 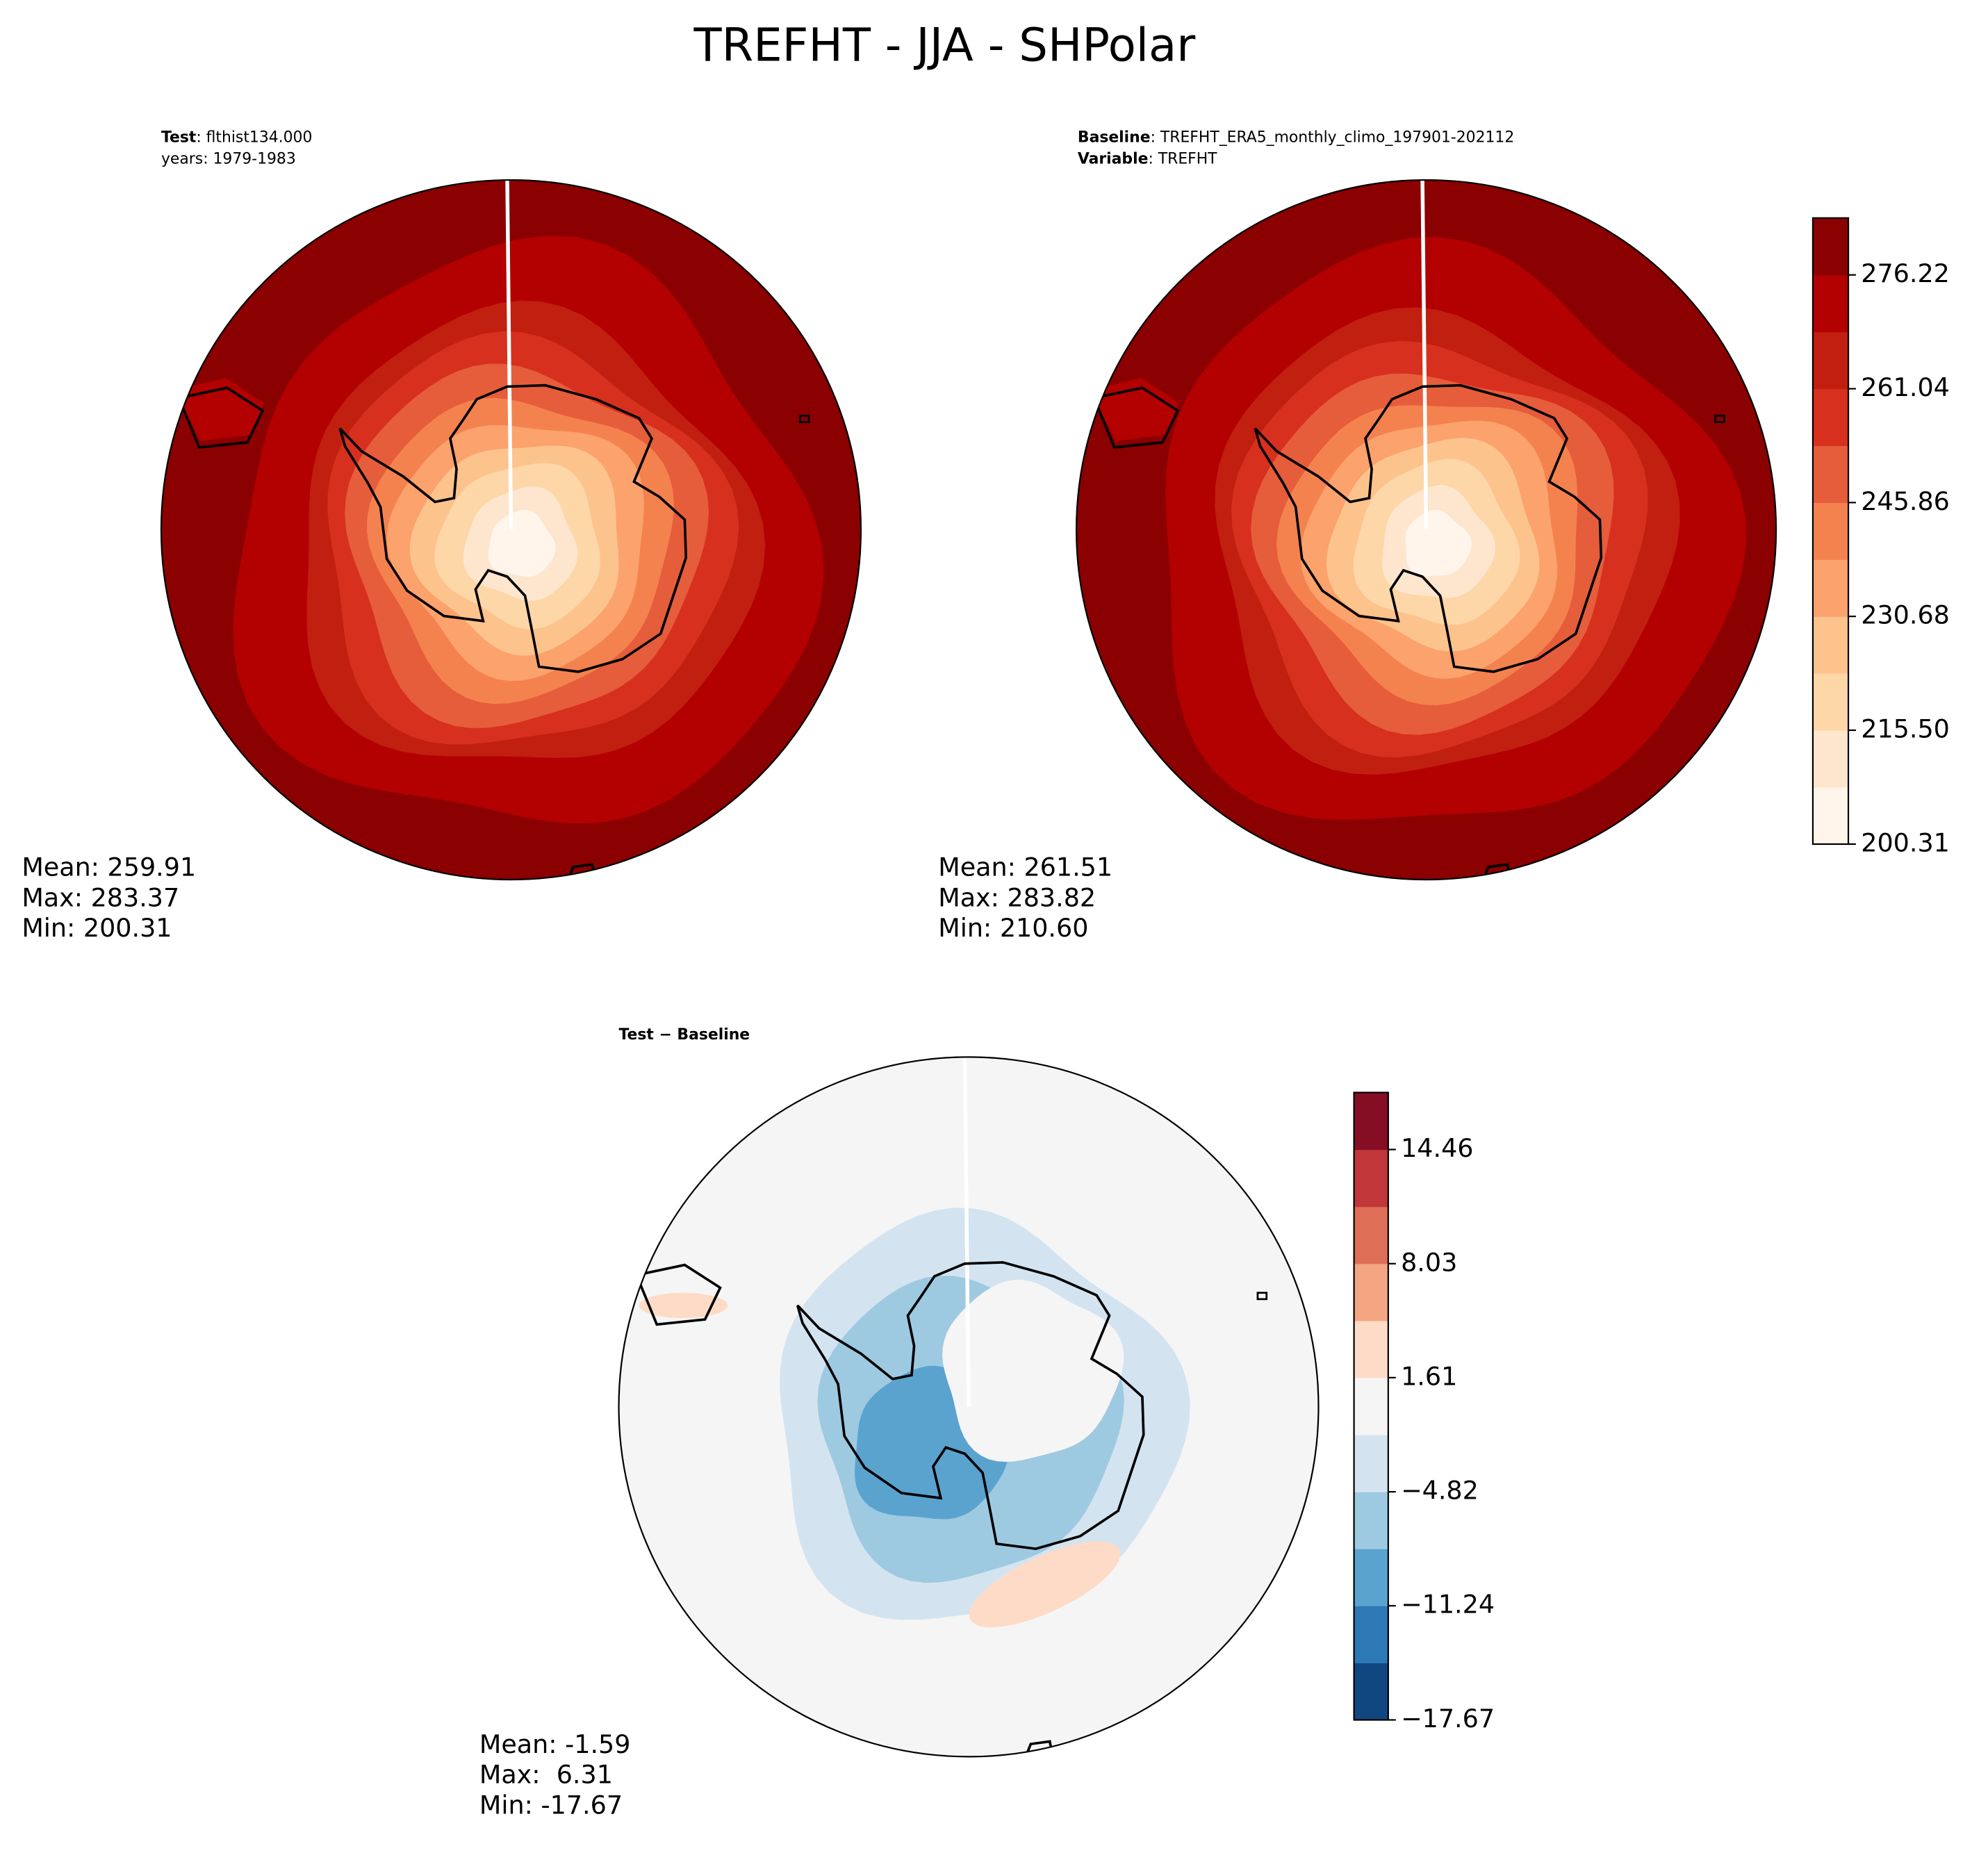 I want to click on figure-title: TREFHT - JJA - SHPolar, so click(x=944, y=45).